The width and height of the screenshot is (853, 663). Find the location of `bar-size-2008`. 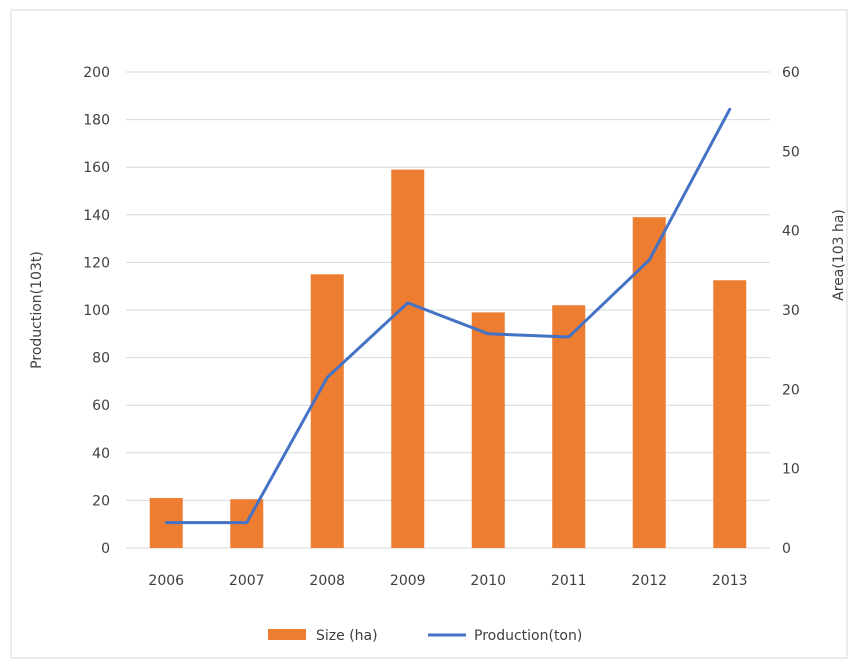

bar-size-2008 is located at coordinates (327, 411).